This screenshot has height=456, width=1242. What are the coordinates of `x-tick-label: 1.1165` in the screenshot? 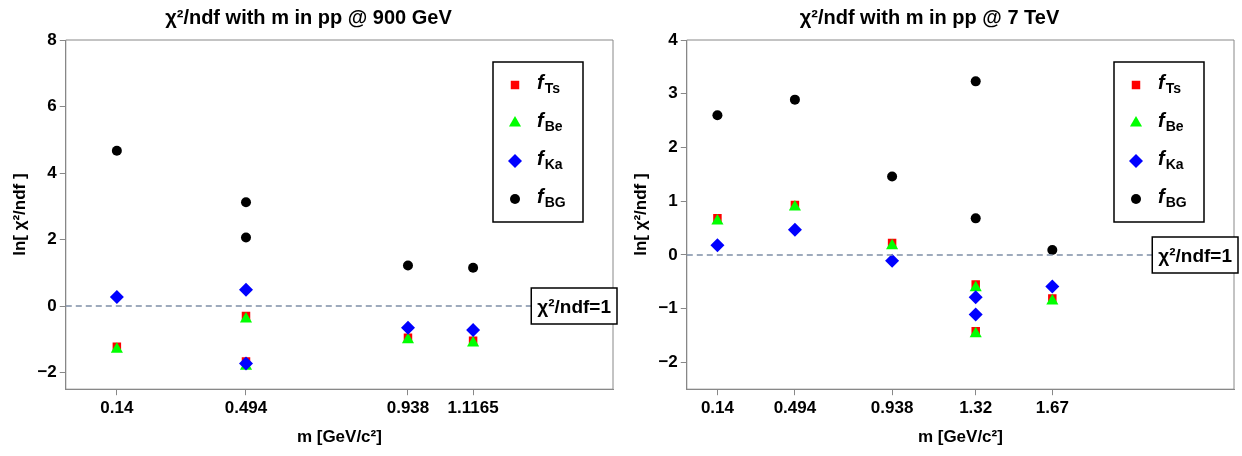 It's located at (473, 408).